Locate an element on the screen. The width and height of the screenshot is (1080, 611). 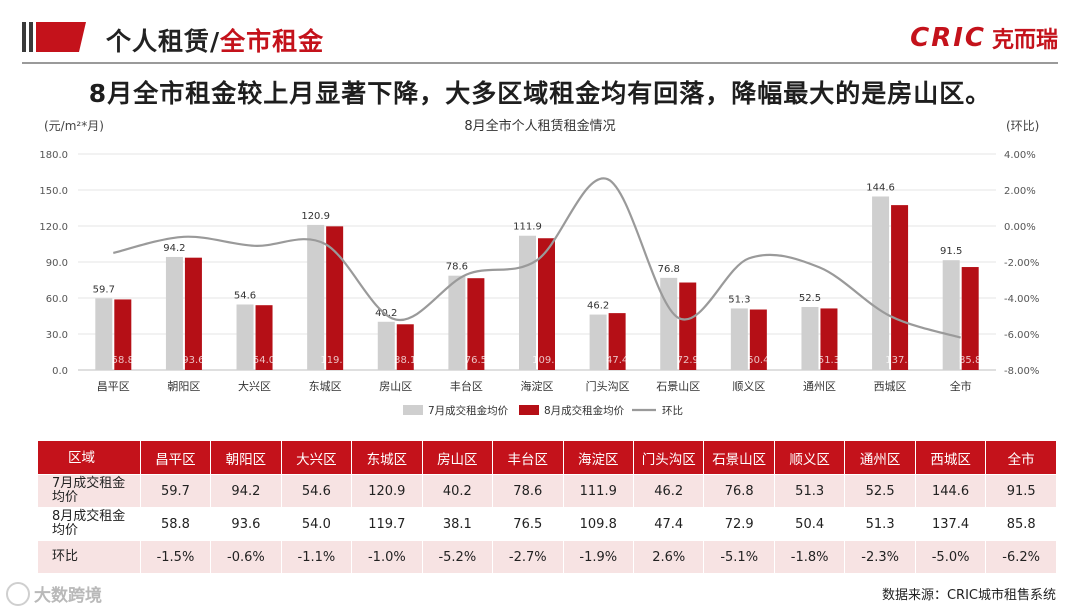
legend-label-jul: 7月成交租金均价 is located at coordinates (468, 410).